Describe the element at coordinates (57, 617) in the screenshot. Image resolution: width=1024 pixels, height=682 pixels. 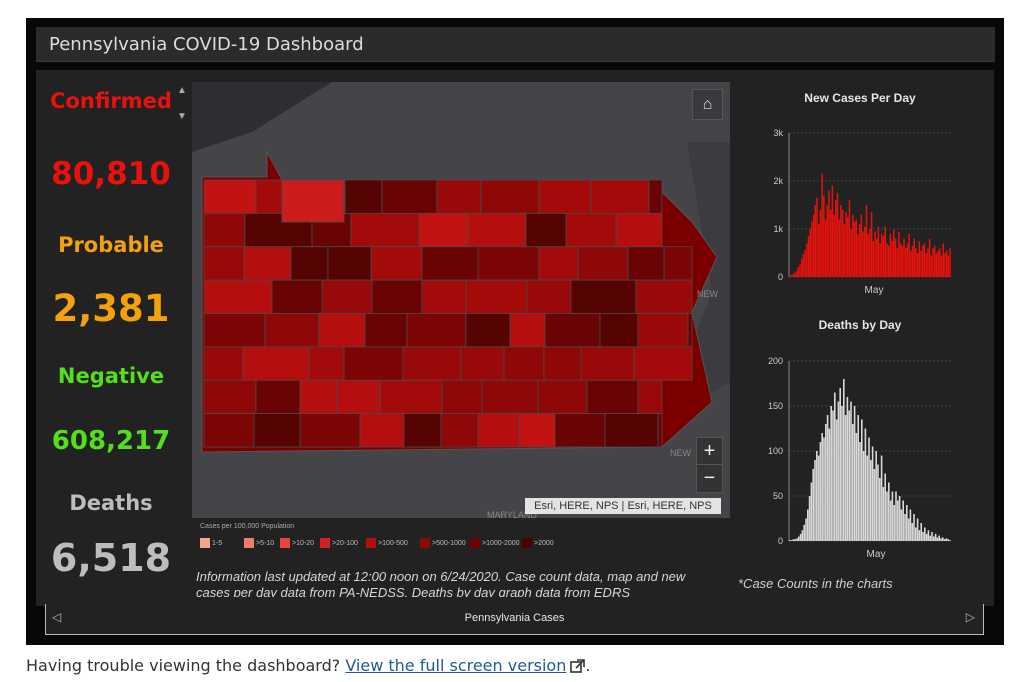
I see `chevron-left-icon: ◁` at that location.